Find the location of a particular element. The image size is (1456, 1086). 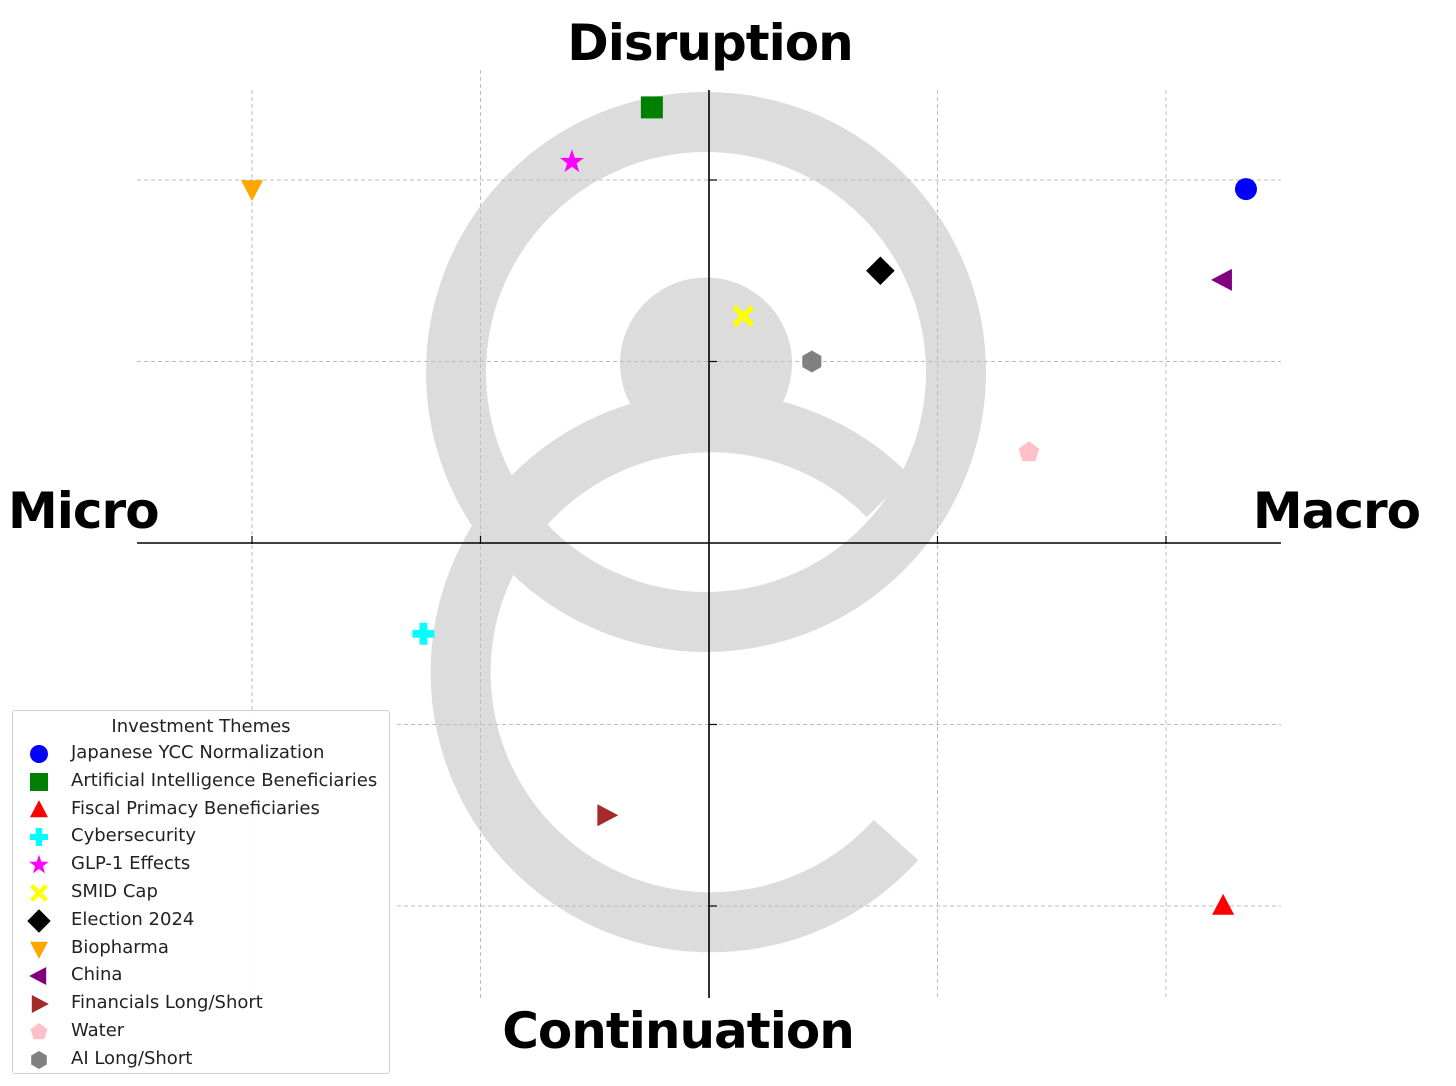

marker-ai-long-short is located at coordinates (812, 361).